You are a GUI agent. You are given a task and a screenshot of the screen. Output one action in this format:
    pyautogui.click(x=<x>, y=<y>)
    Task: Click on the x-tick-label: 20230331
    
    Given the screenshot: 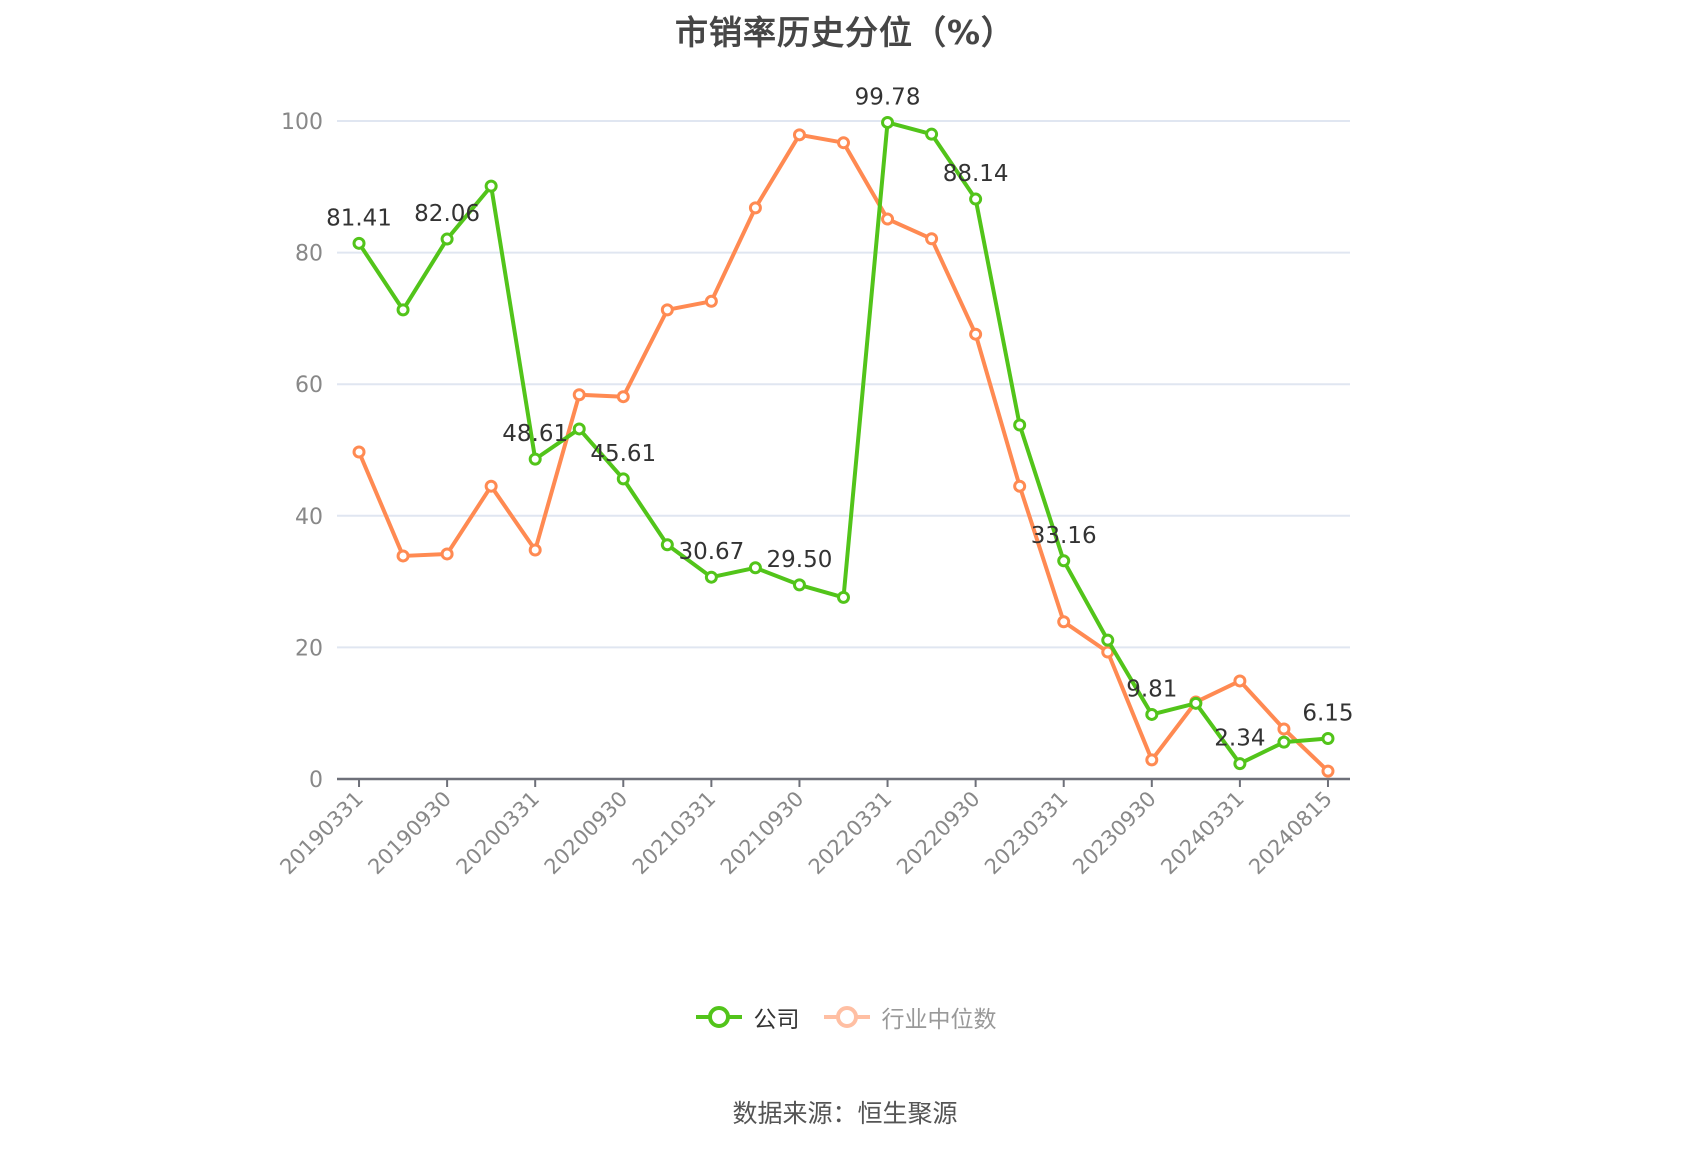 What is the action you would take?
    pyautogui.click(x=1026, y=833)
    